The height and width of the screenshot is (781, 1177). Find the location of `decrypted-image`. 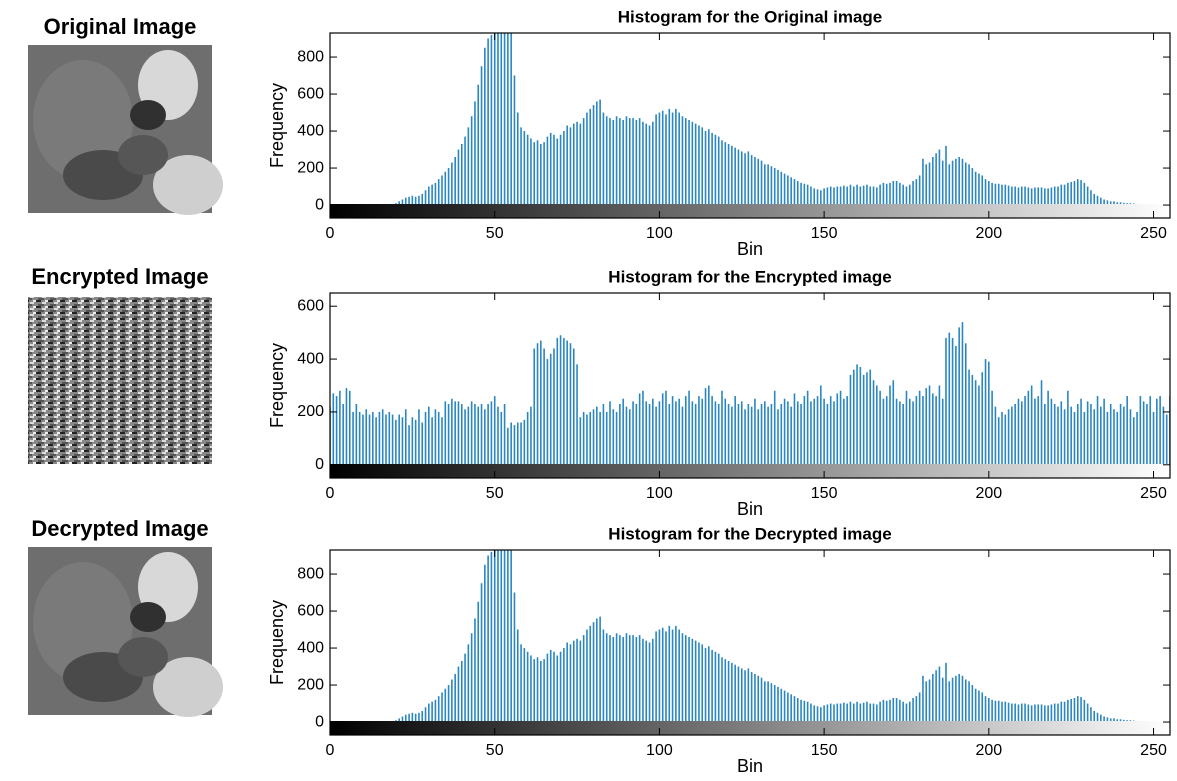

decrypted-image is located at coordinates (125, 632).